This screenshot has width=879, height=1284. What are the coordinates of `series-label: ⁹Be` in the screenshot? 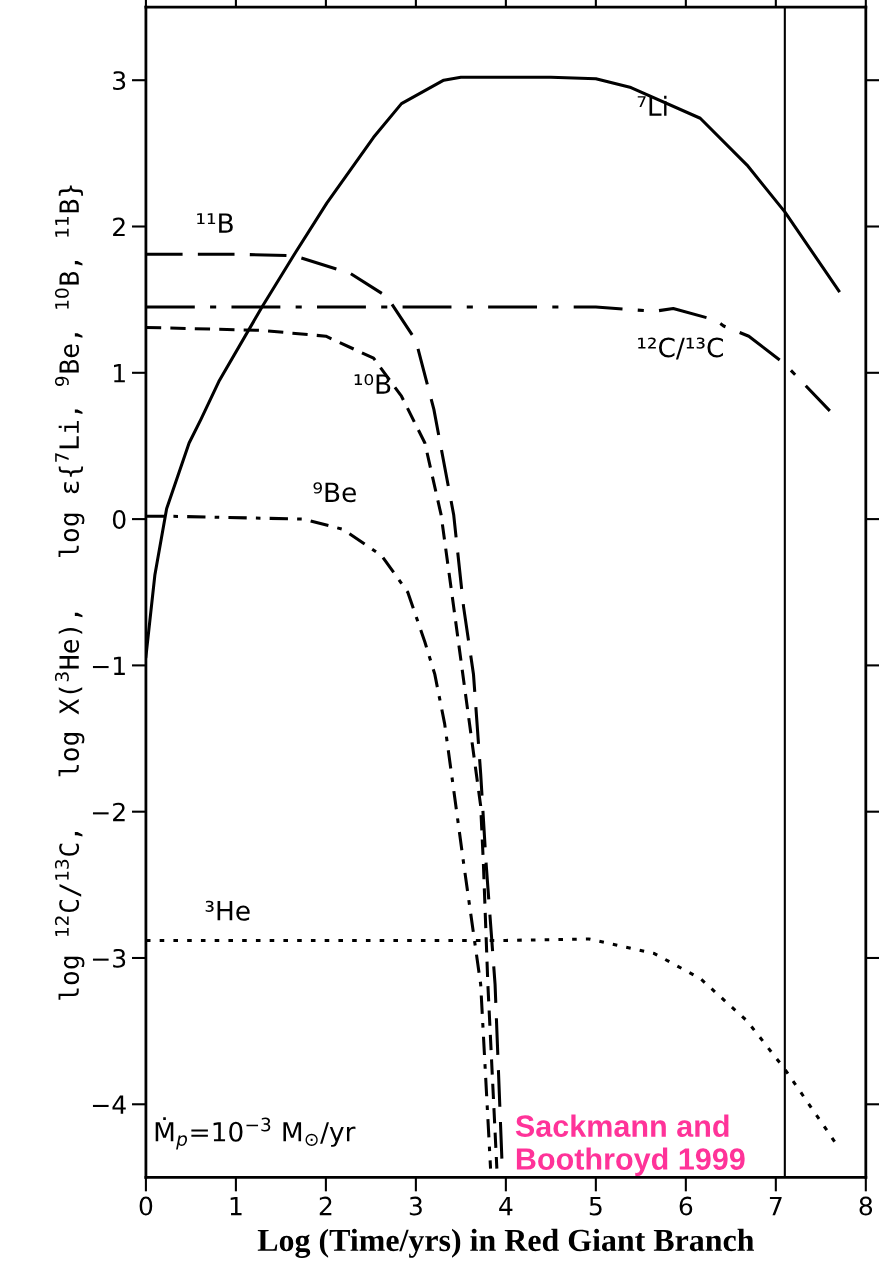 It's located at (334, 492).